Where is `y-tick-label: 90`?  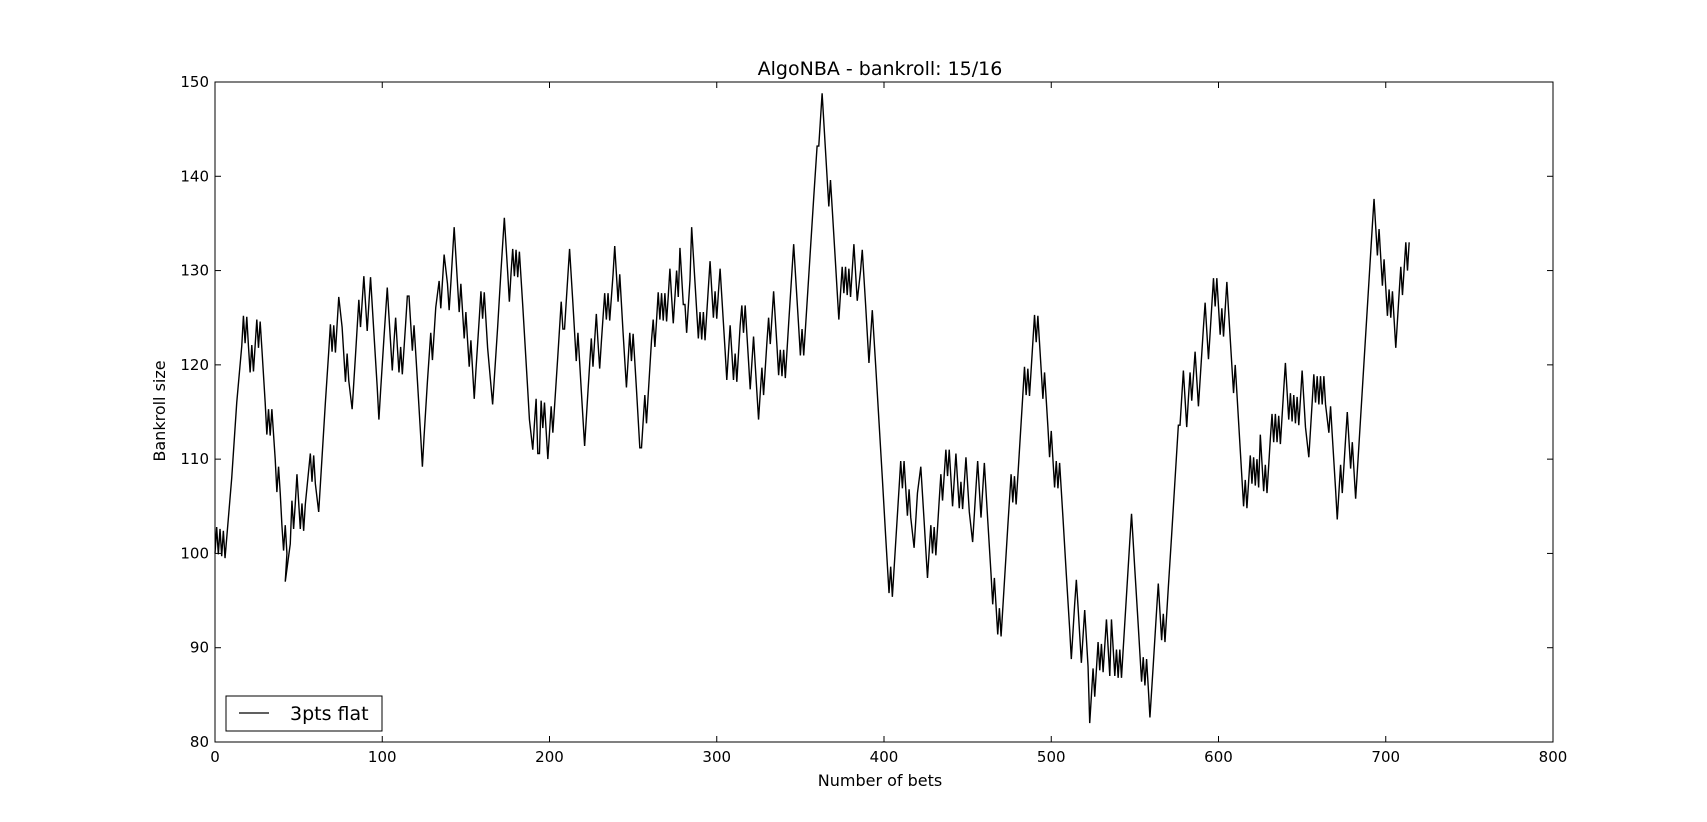
y-tick-label: 90 is located at coordinates (199, 648).